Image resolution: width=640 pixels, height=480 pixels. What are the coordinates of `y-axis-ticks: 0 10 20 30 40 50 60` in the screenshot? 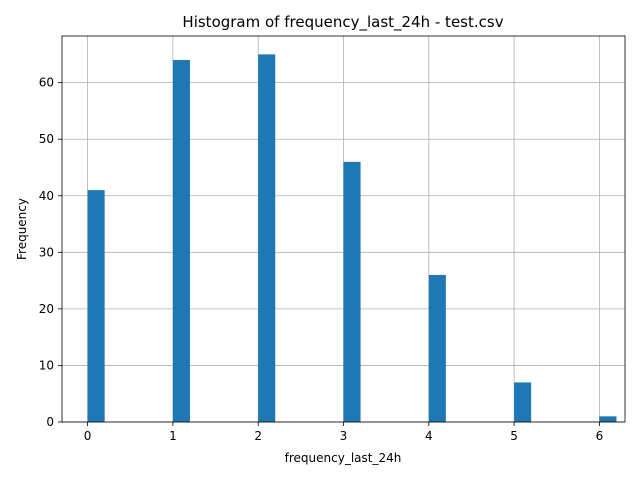 It's located at (50, 252).